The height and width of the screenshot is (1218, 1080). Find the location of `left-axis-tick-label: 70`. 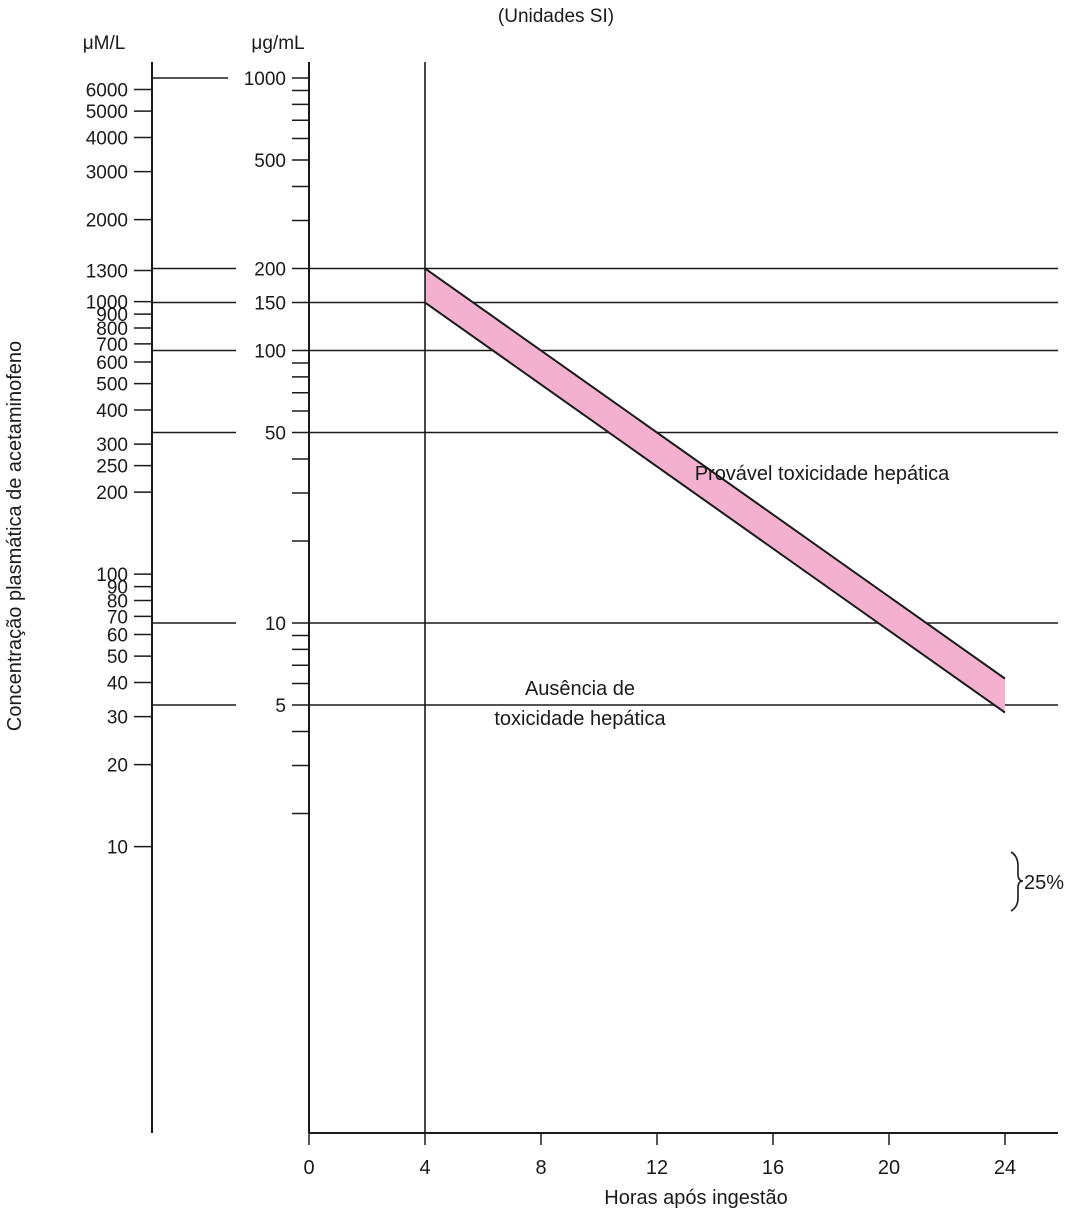

left-axis-tick-label: 70 is located at coordinates (117, 617).